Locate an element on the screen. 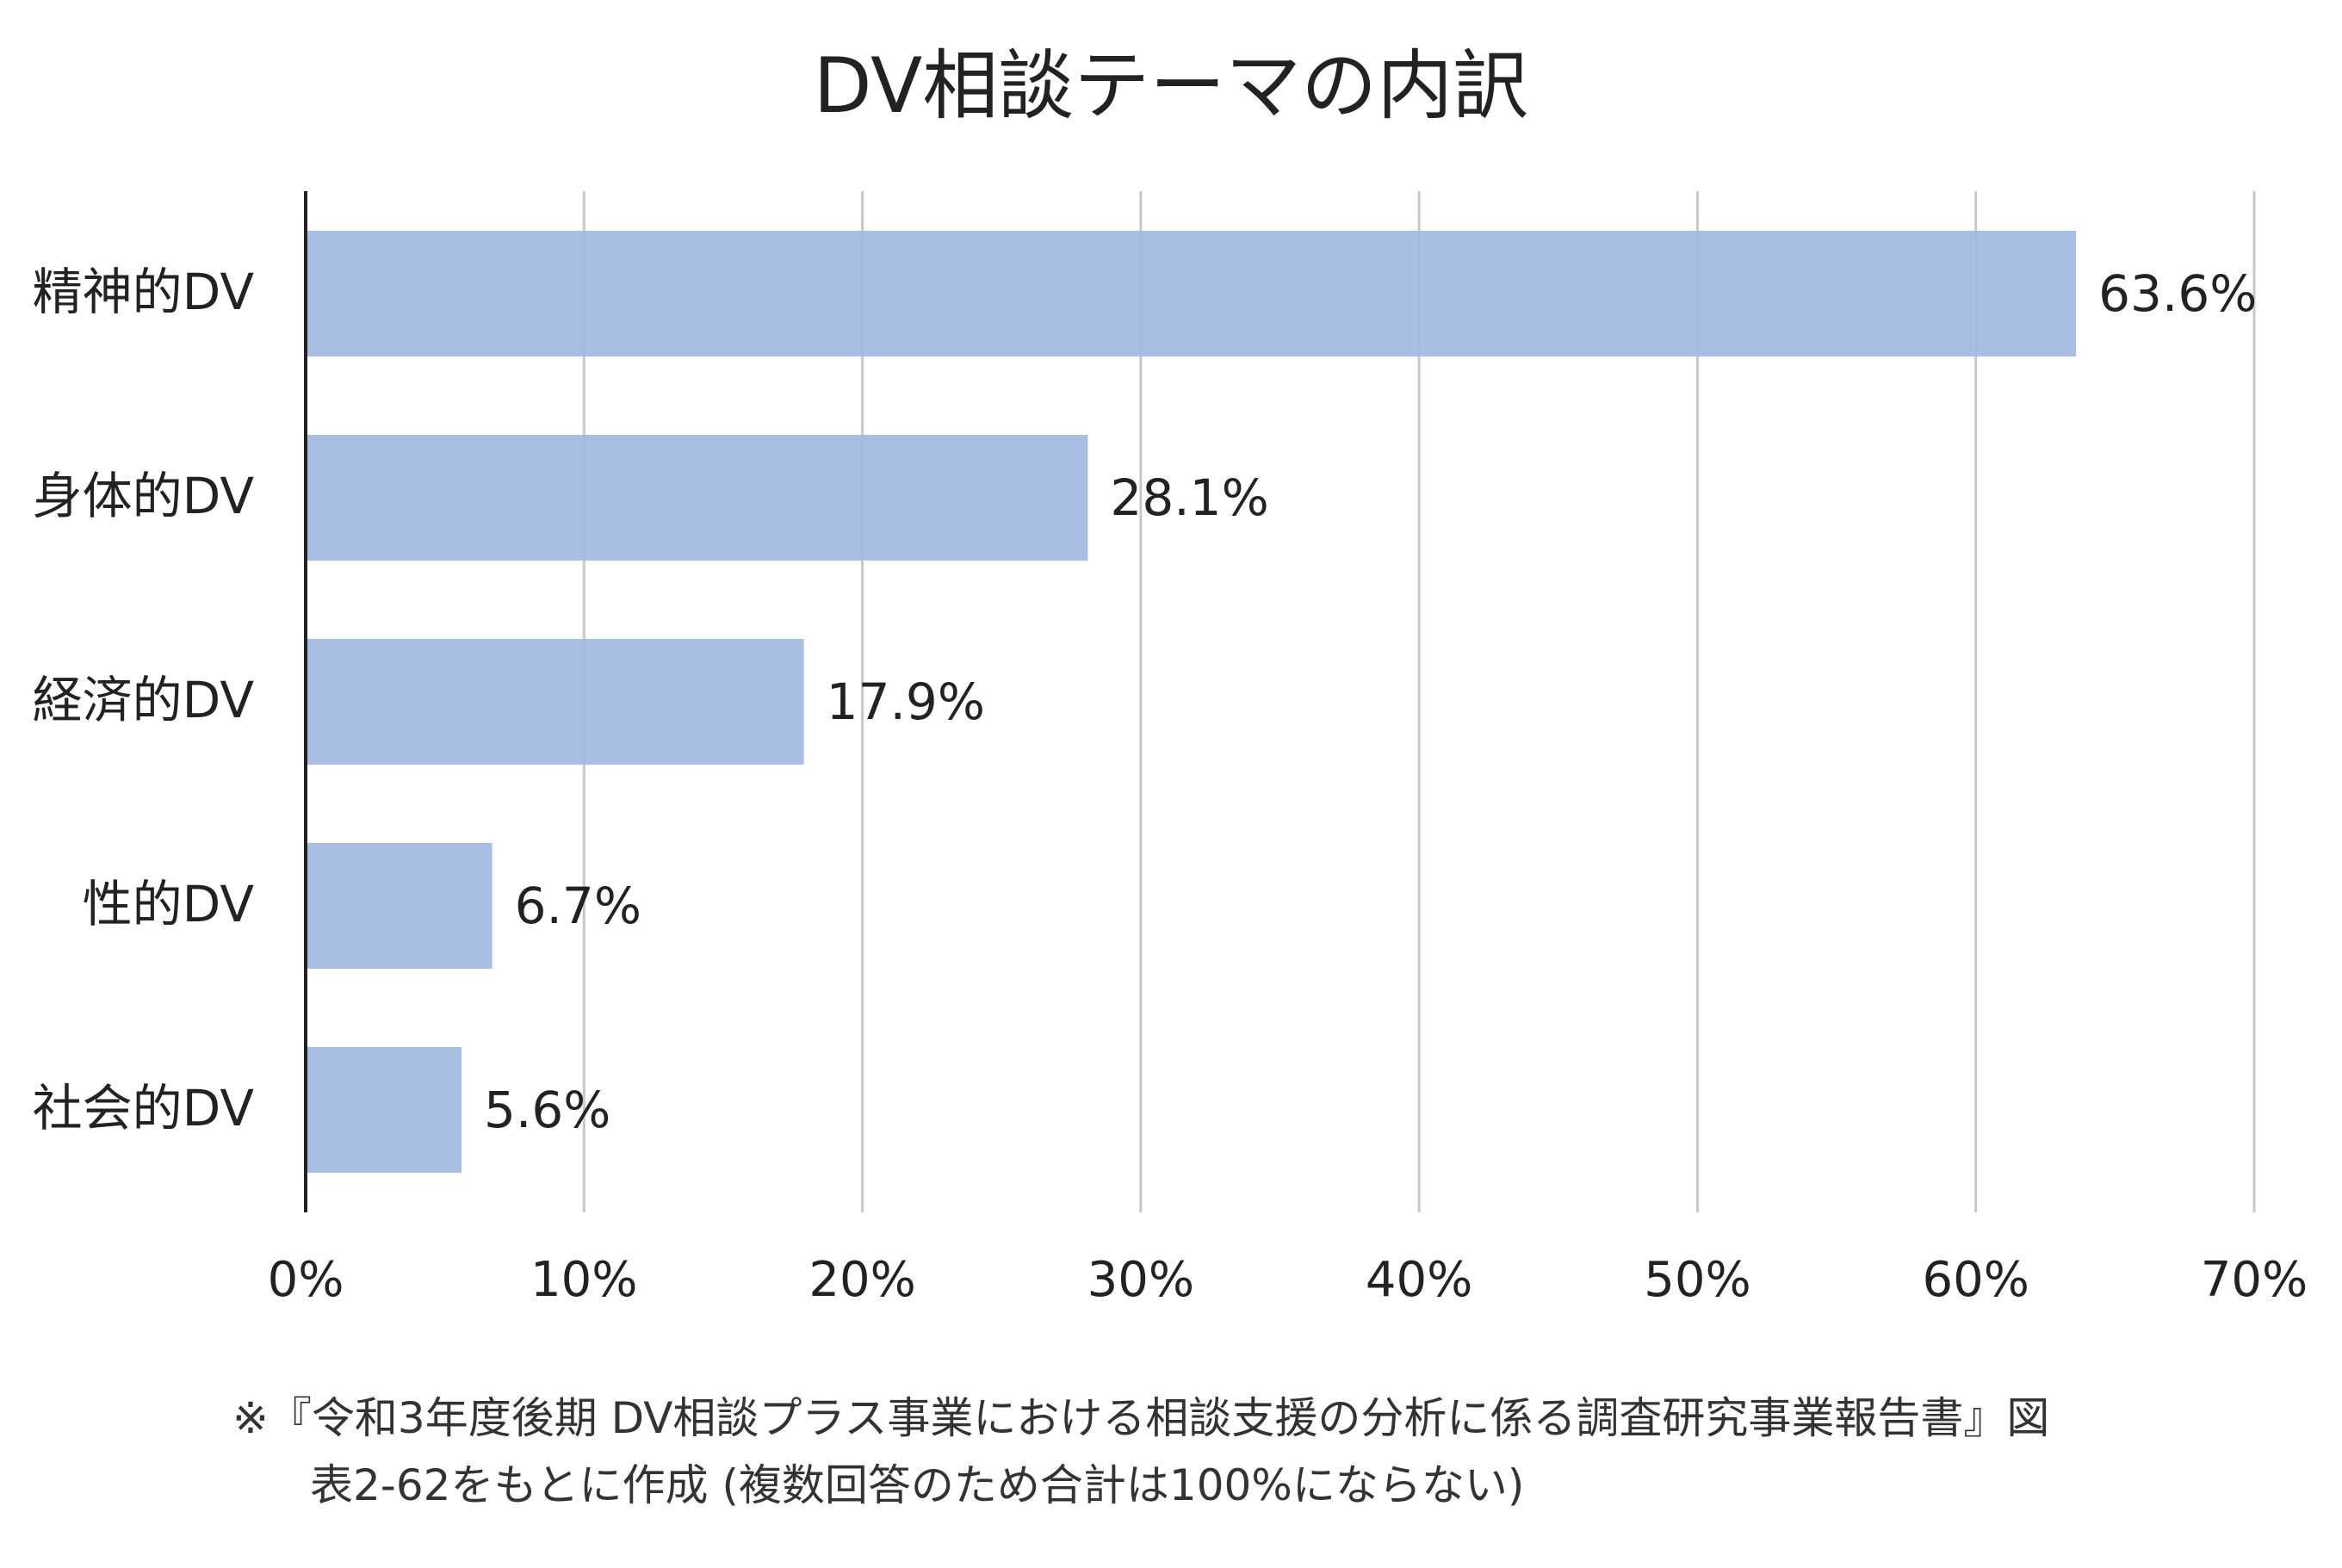 This screenshot has width=2342, height=1568. category-labels: 精神的DV 身体的DV 経済的DV 性的DV 社会的DV is located at coordinates (144, 700).